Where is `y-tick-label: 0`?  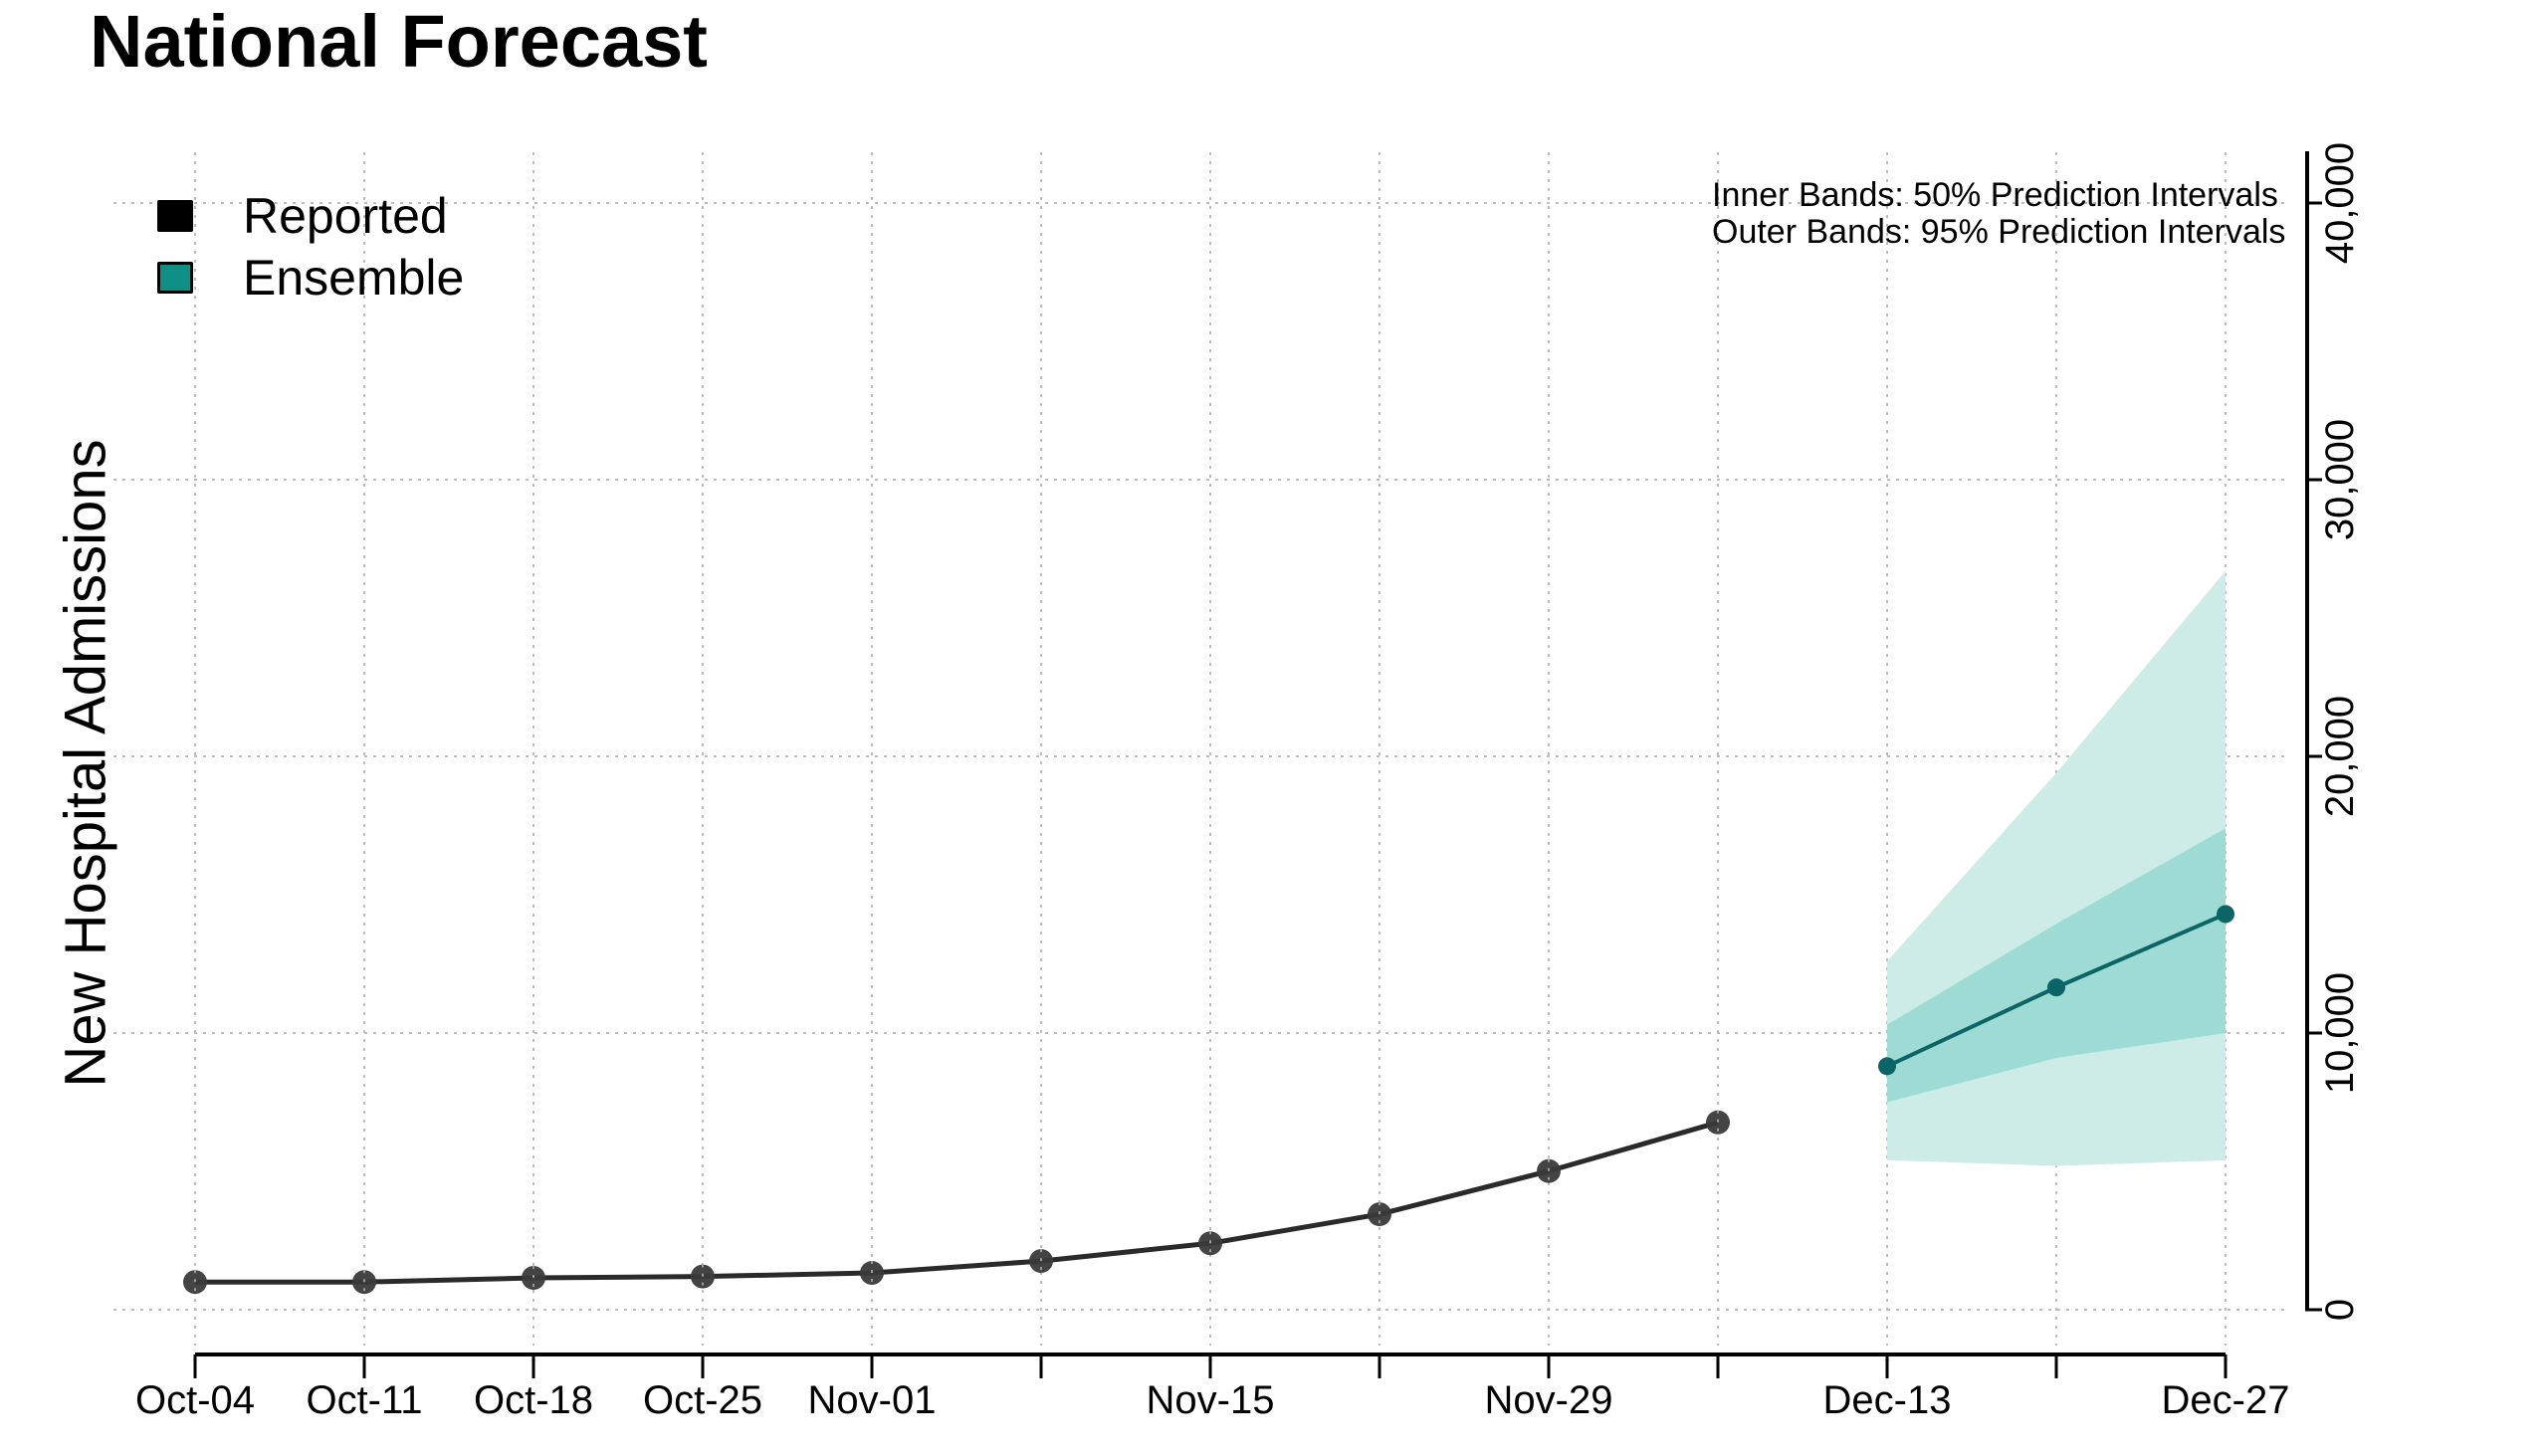 y-tick-label: 0 is located at coordinates (2340, 1310).